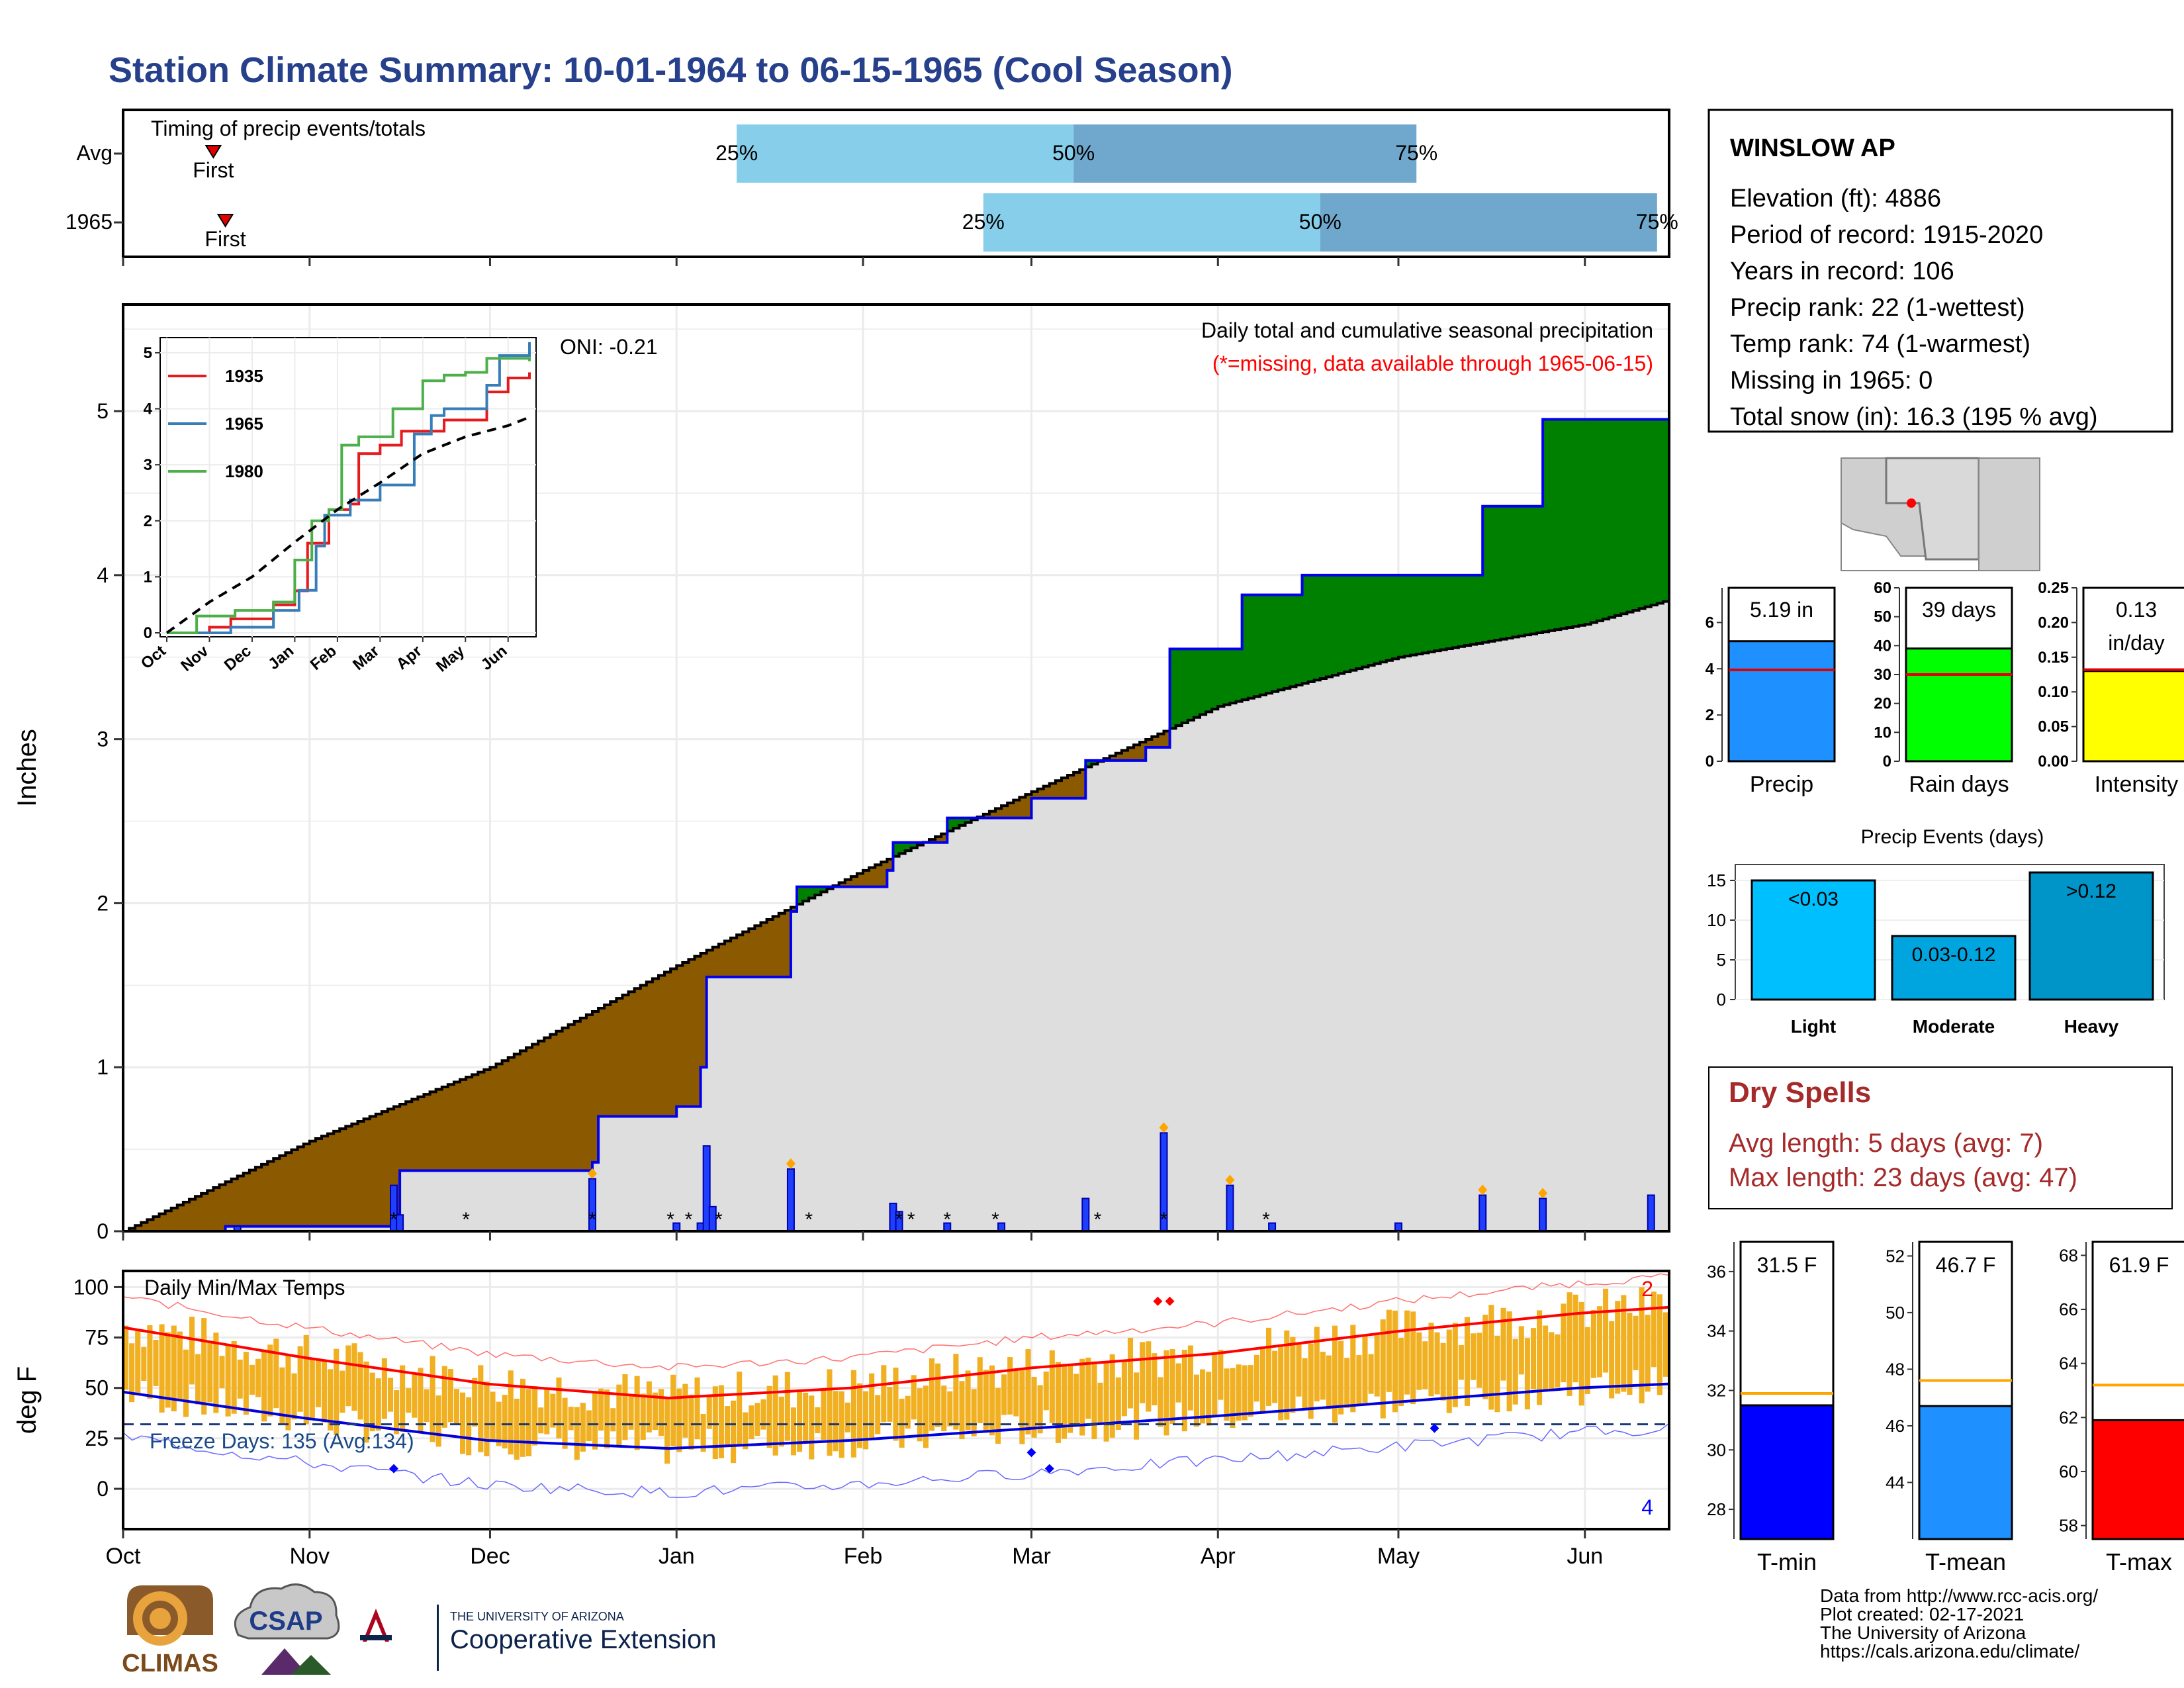 This screenshot has width=2184, height=1688. I want to click on y-tick-label: 4, so click(103, 575).